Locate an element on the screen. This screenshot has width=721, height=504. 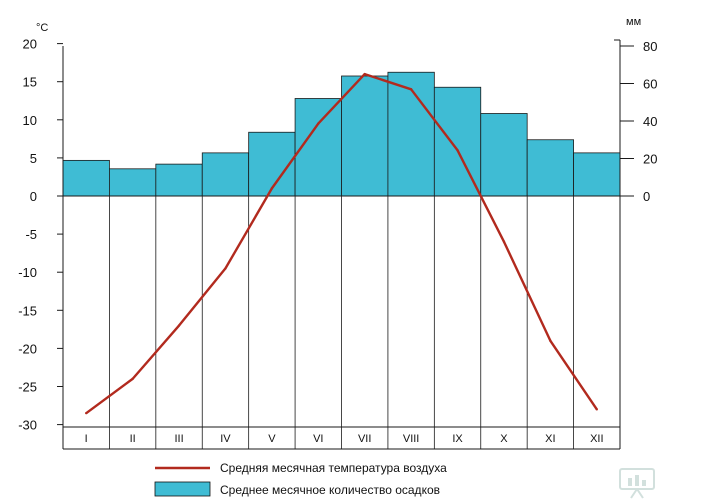
temperature-point-IV is located at coordinates (225, 268).